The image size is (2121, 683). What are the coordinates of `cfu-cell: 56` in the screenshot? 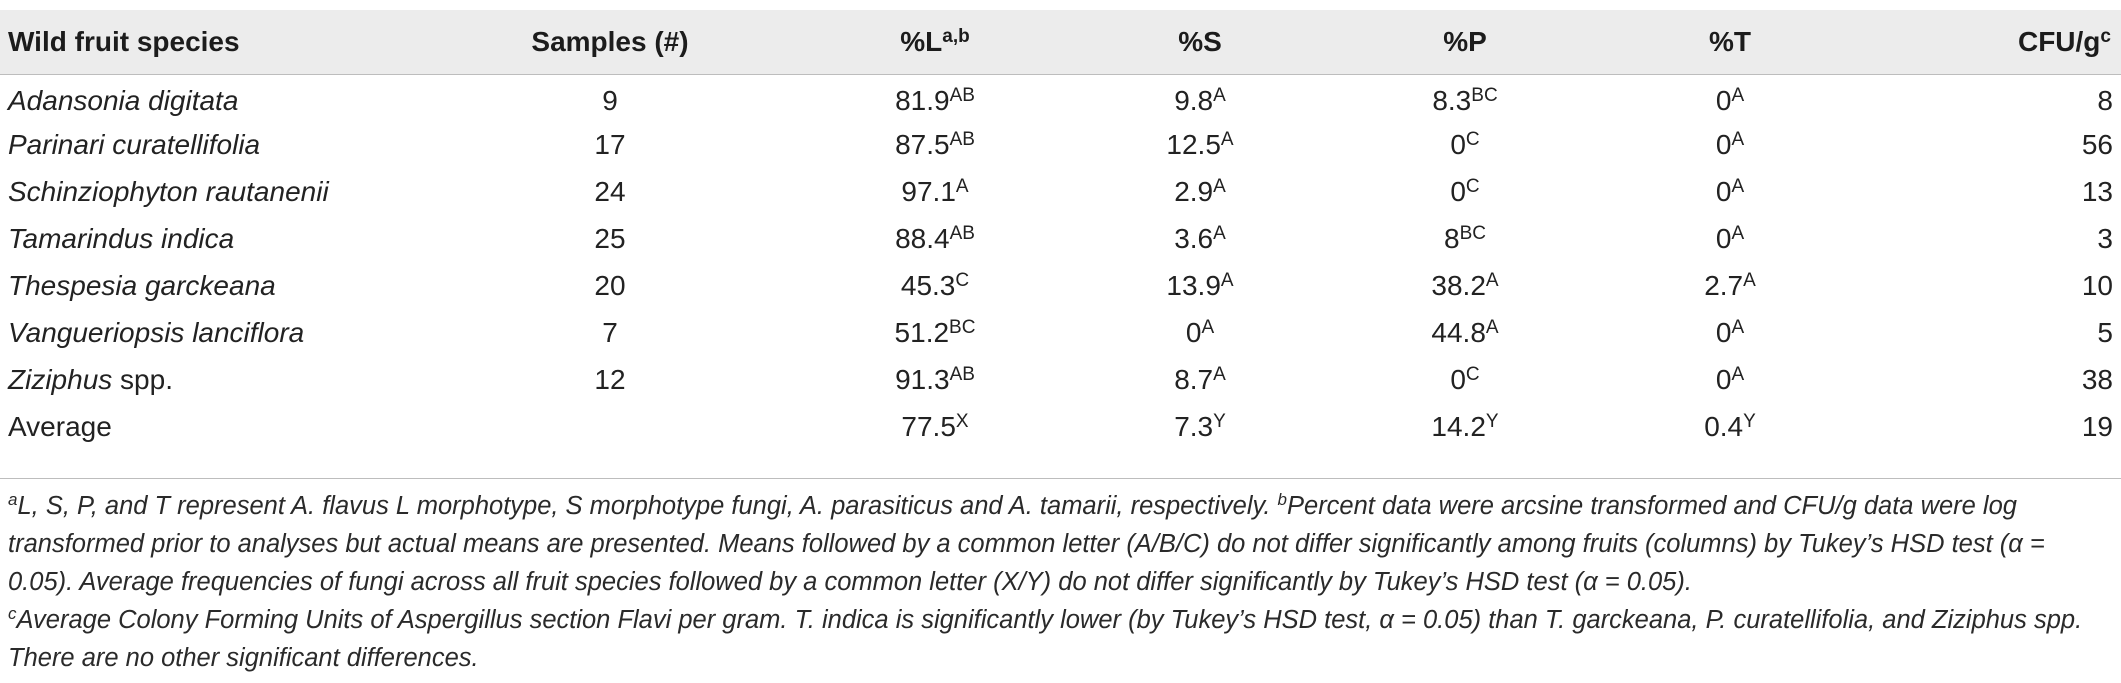 It's located at (2097, 144).